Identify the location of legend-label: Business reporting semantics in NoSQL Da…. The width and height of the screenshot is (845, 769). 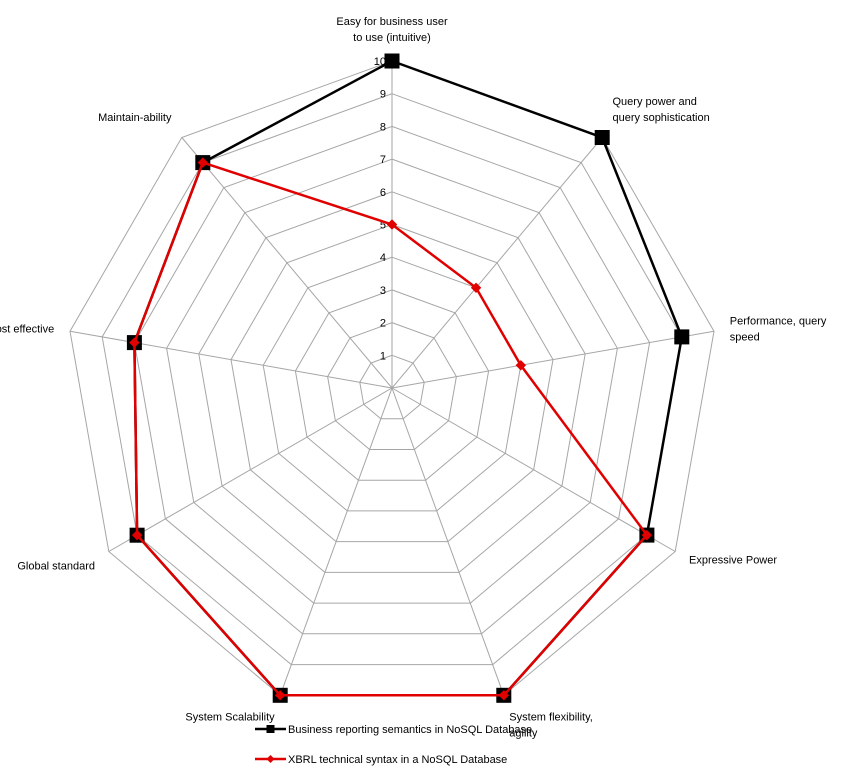
(410, 730).